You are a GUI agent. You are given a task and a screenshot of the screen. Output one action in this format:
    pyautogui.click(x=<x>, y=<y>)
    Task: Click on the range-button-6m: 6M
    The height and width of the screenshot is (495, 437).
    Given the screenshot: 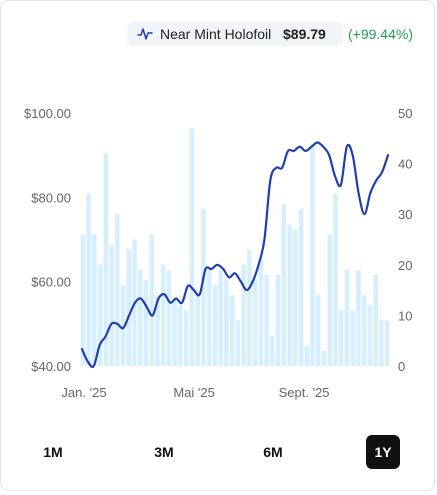 What is the action you would take?
    pyautogui.click(x=273, y=452)
    